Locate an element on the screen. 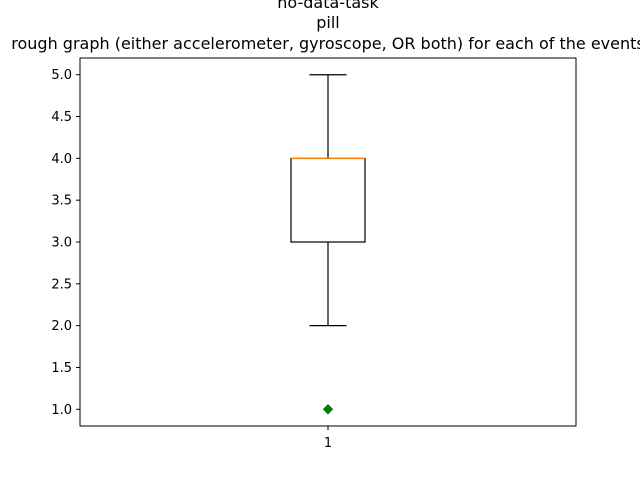 This screenshot has height=480, width=640. iqr-box is located at coordinates (328, 200).